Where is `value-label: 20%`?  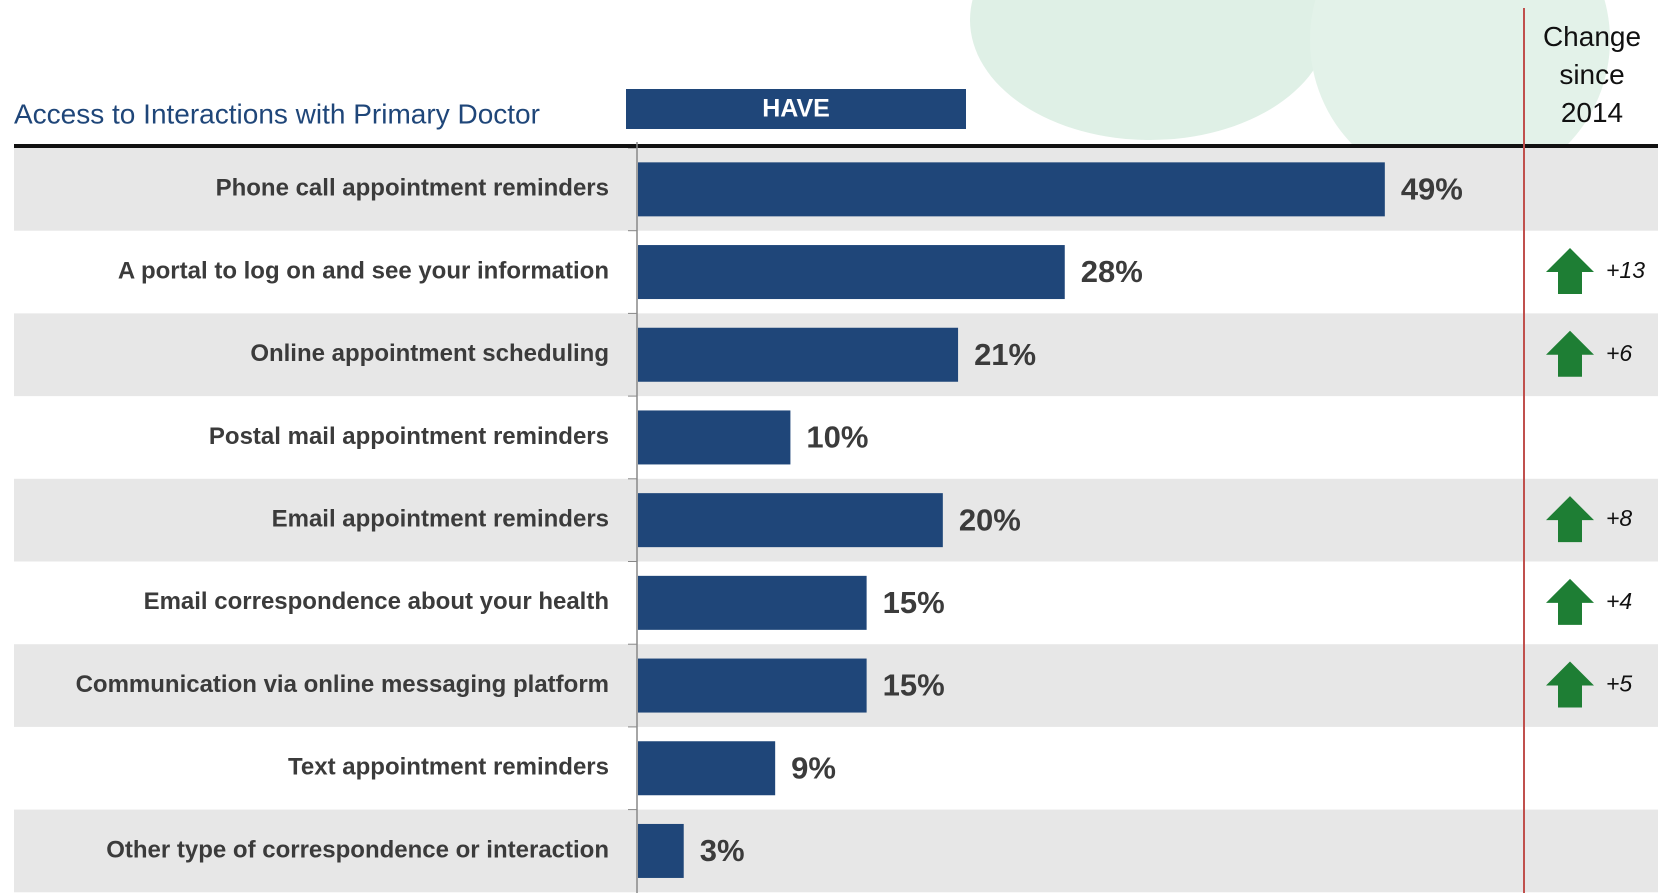
value-label: 20% is located at coordinates (990, 519).